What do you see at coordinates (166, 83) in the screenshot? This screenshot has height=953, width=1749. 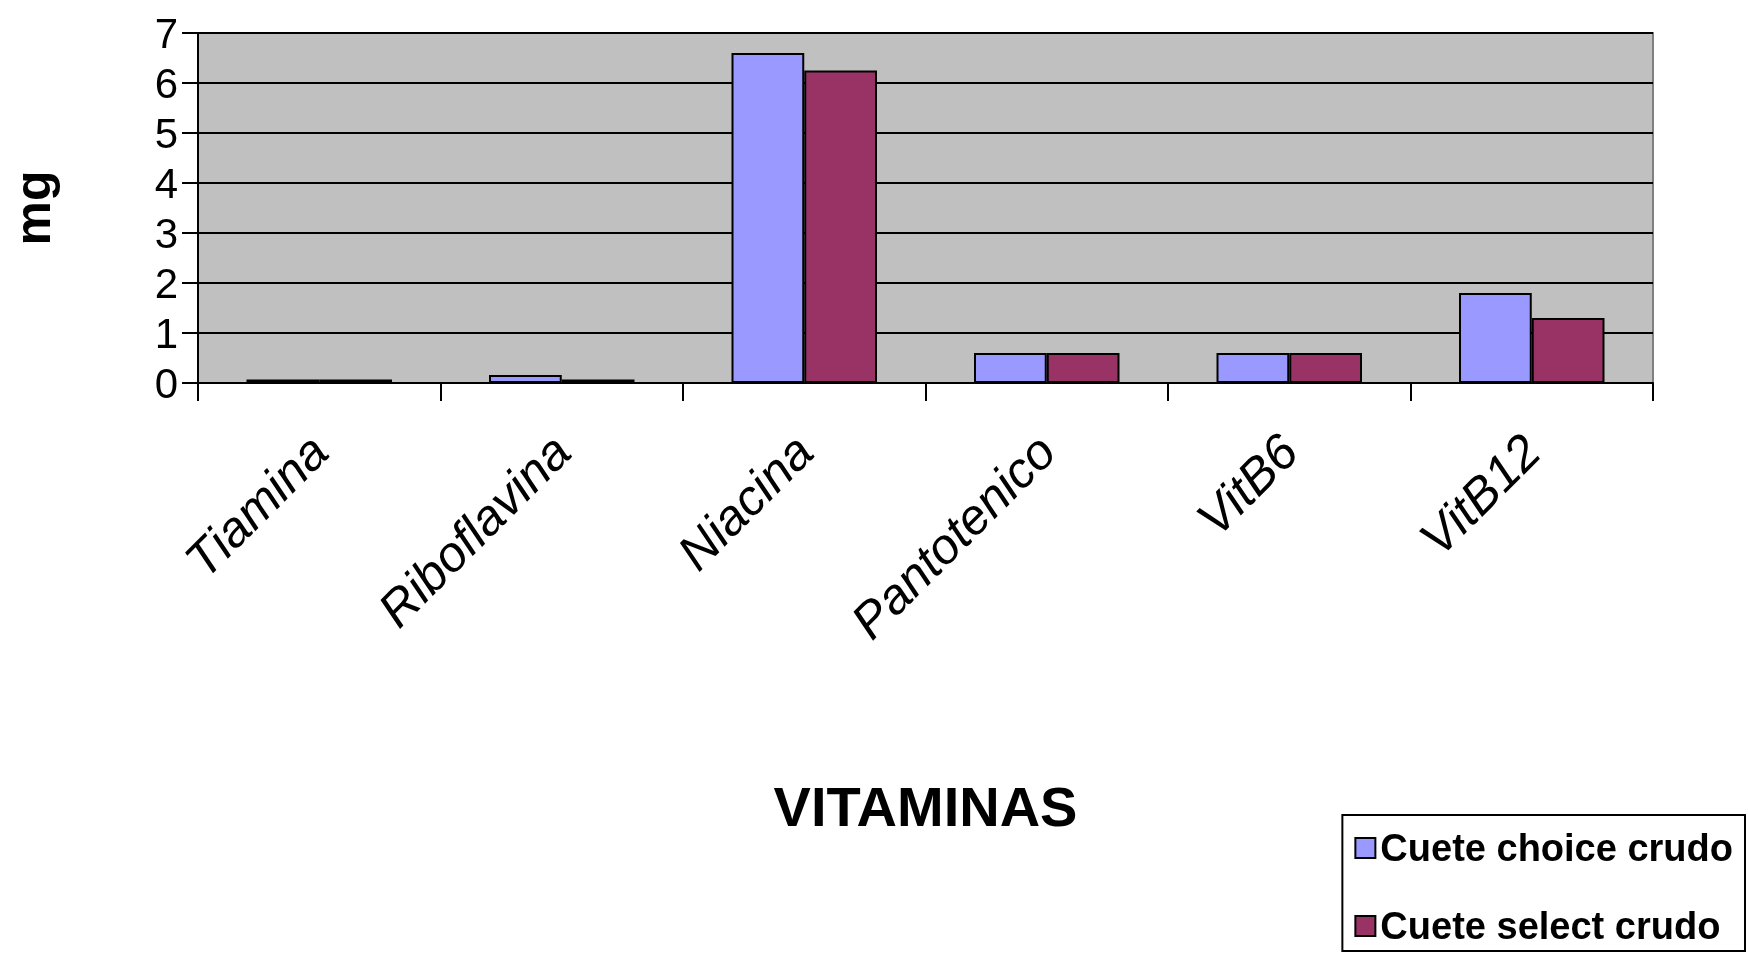 I see `y-tick-label: 6` at bounding box center [166, 83].